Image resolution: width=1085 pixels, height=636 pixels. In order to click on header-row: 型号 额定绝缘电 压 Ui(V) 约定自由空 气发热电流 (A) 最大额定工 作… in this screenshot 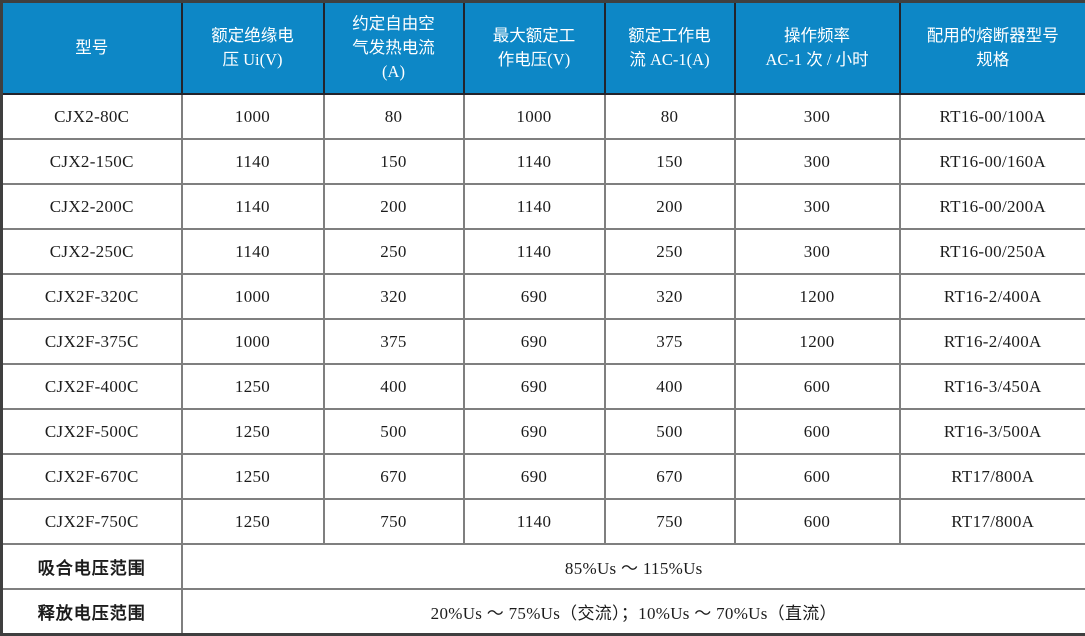, I will do `click(543, 48)`.